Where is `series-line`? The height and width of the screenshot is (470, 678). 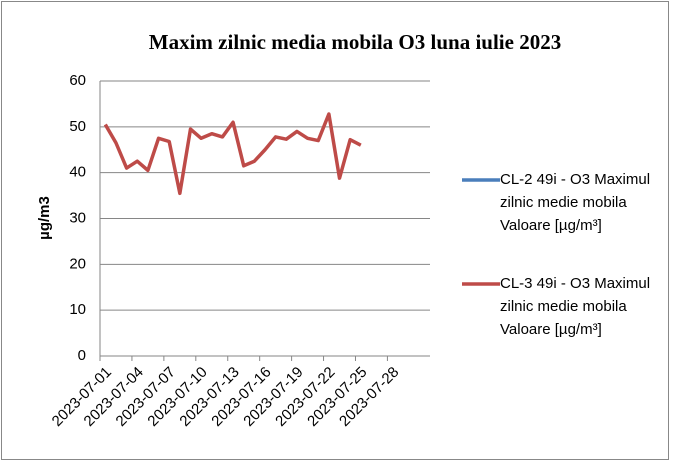
series-line is located at coordinates (232, 154).